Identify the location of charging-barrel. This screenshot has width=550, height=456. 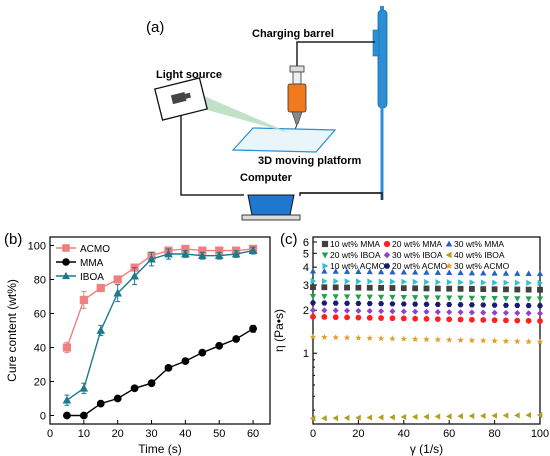
(380, 103).